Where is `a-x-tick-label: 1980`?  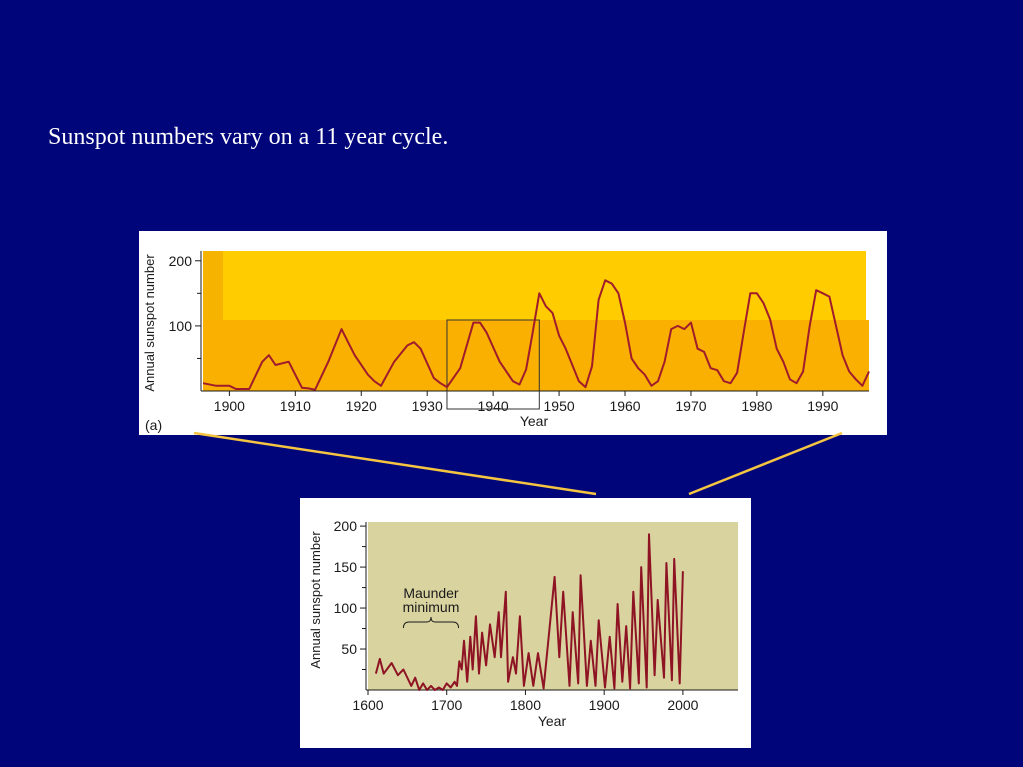
a-x-tick-label: 1980 is located at coordinates (756, 406).